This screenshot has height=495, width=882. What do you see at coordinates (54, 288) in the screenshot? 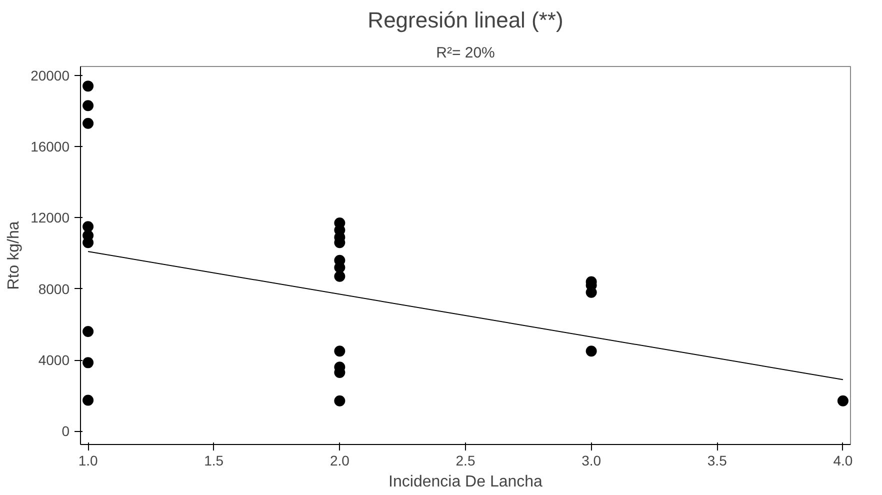
I see `y-tick-label: 8000` at bounding box center [54, 288].